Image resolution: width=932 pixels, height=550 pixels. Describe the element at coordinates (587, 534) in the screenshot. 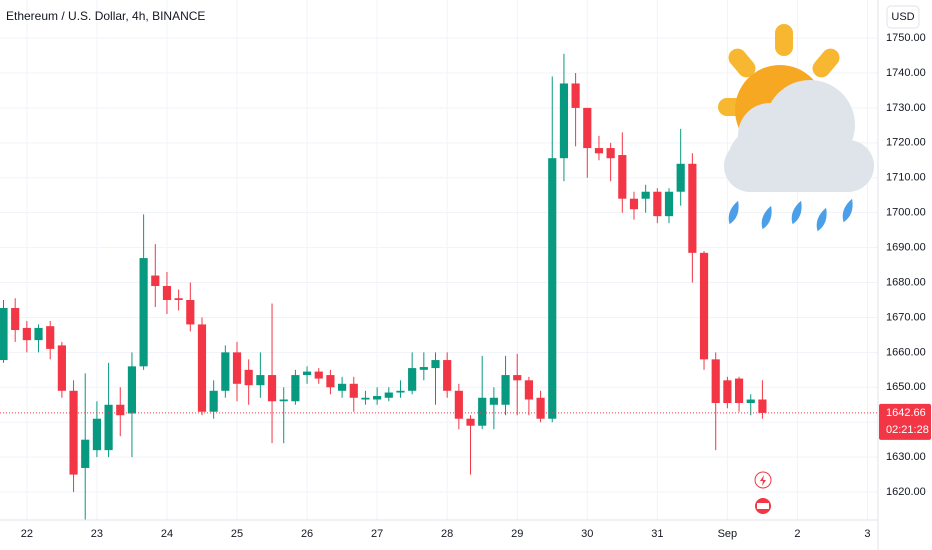

I see `x-tick-label: 30` at that location.